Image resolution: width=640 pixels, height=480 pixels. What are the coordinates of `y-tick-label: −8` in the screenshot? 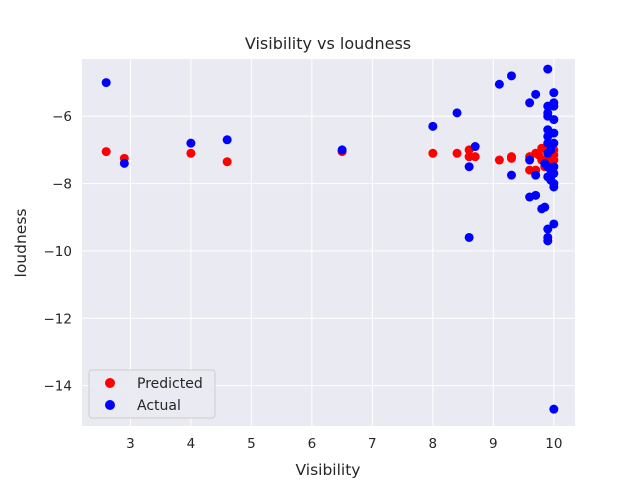 It's located at (62, 185).